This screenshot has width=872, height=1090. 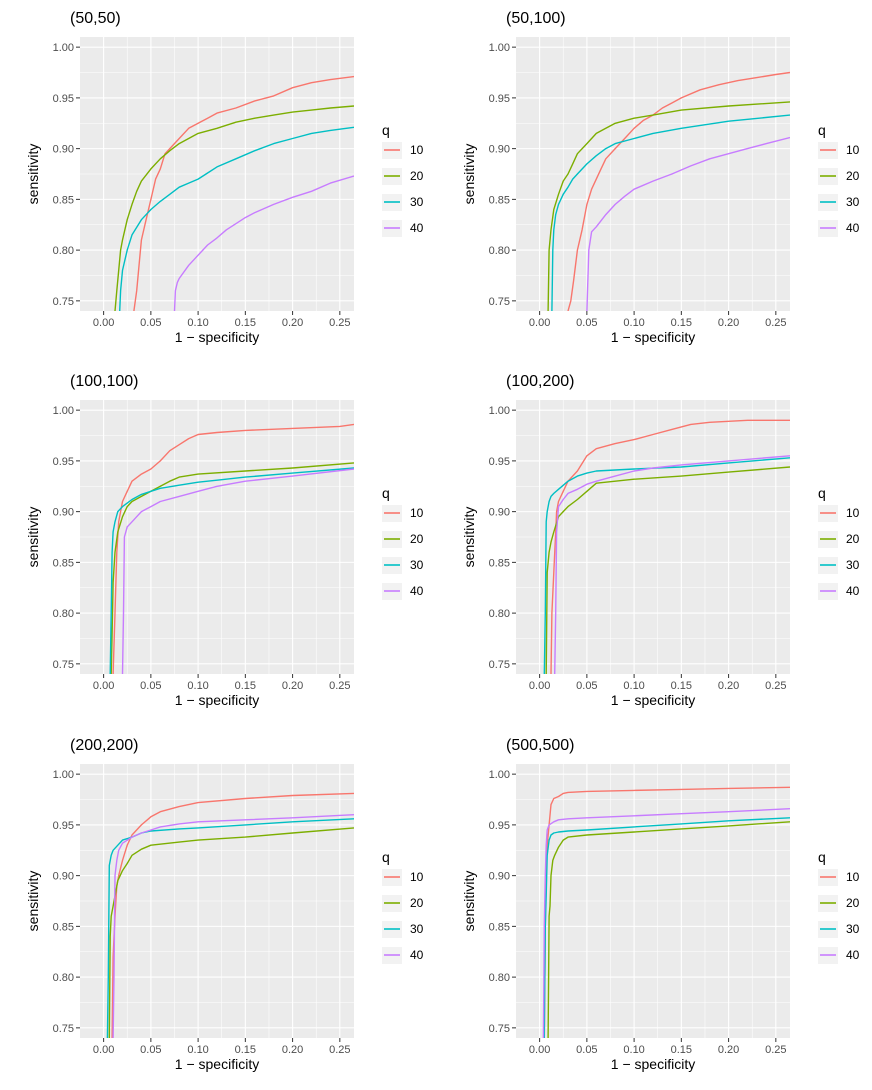 I want to click on panel-title: (200,200), so click(x=104, y=745).